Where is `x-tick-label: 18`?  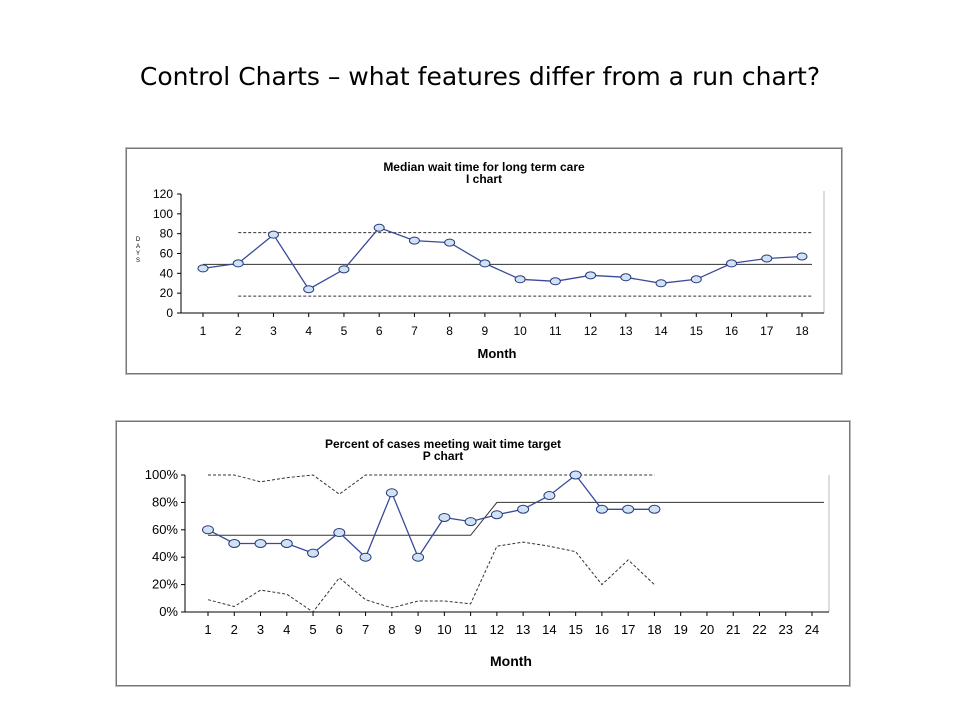
x-tick-label: 18 is located at coordinates (802, 331).